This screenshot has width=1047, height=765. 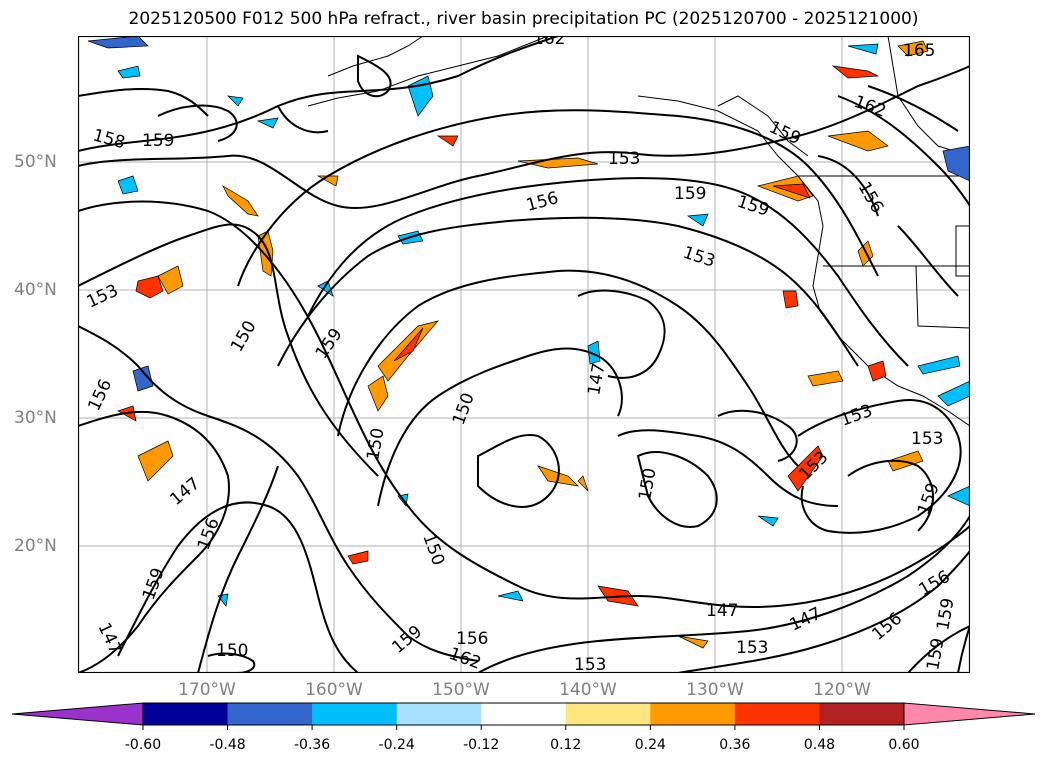 I want to click on colorbar-segments, so click(x=523, y=714).